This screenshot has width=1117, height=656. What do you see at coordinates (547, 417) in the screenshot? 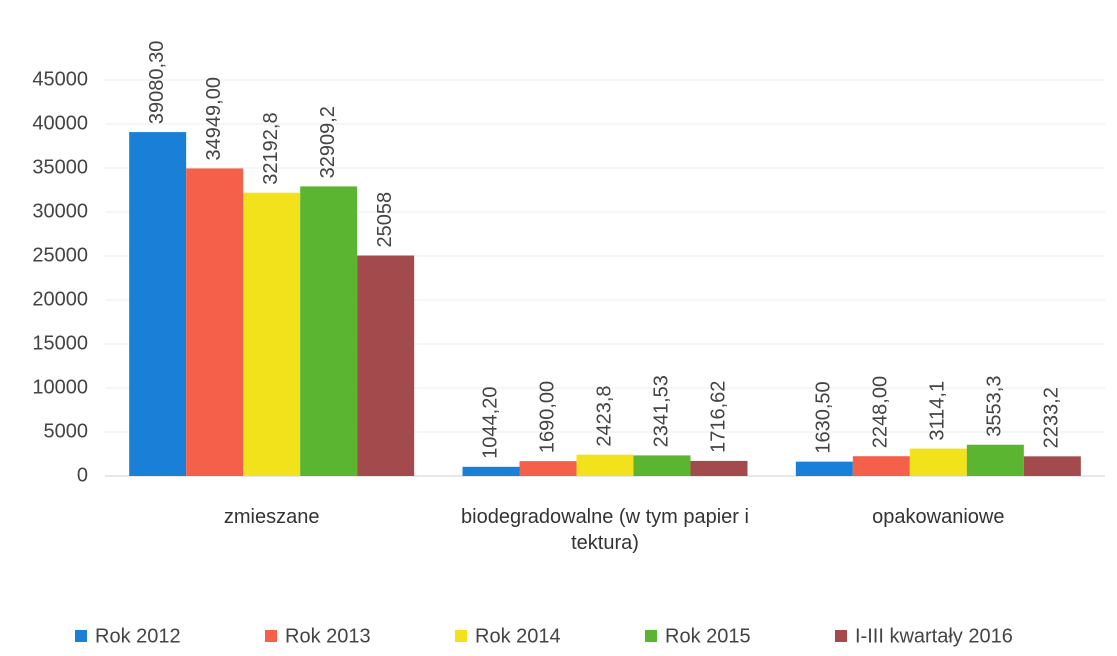
I see `data-label: 1690,00` at bounding box center [547, 417].